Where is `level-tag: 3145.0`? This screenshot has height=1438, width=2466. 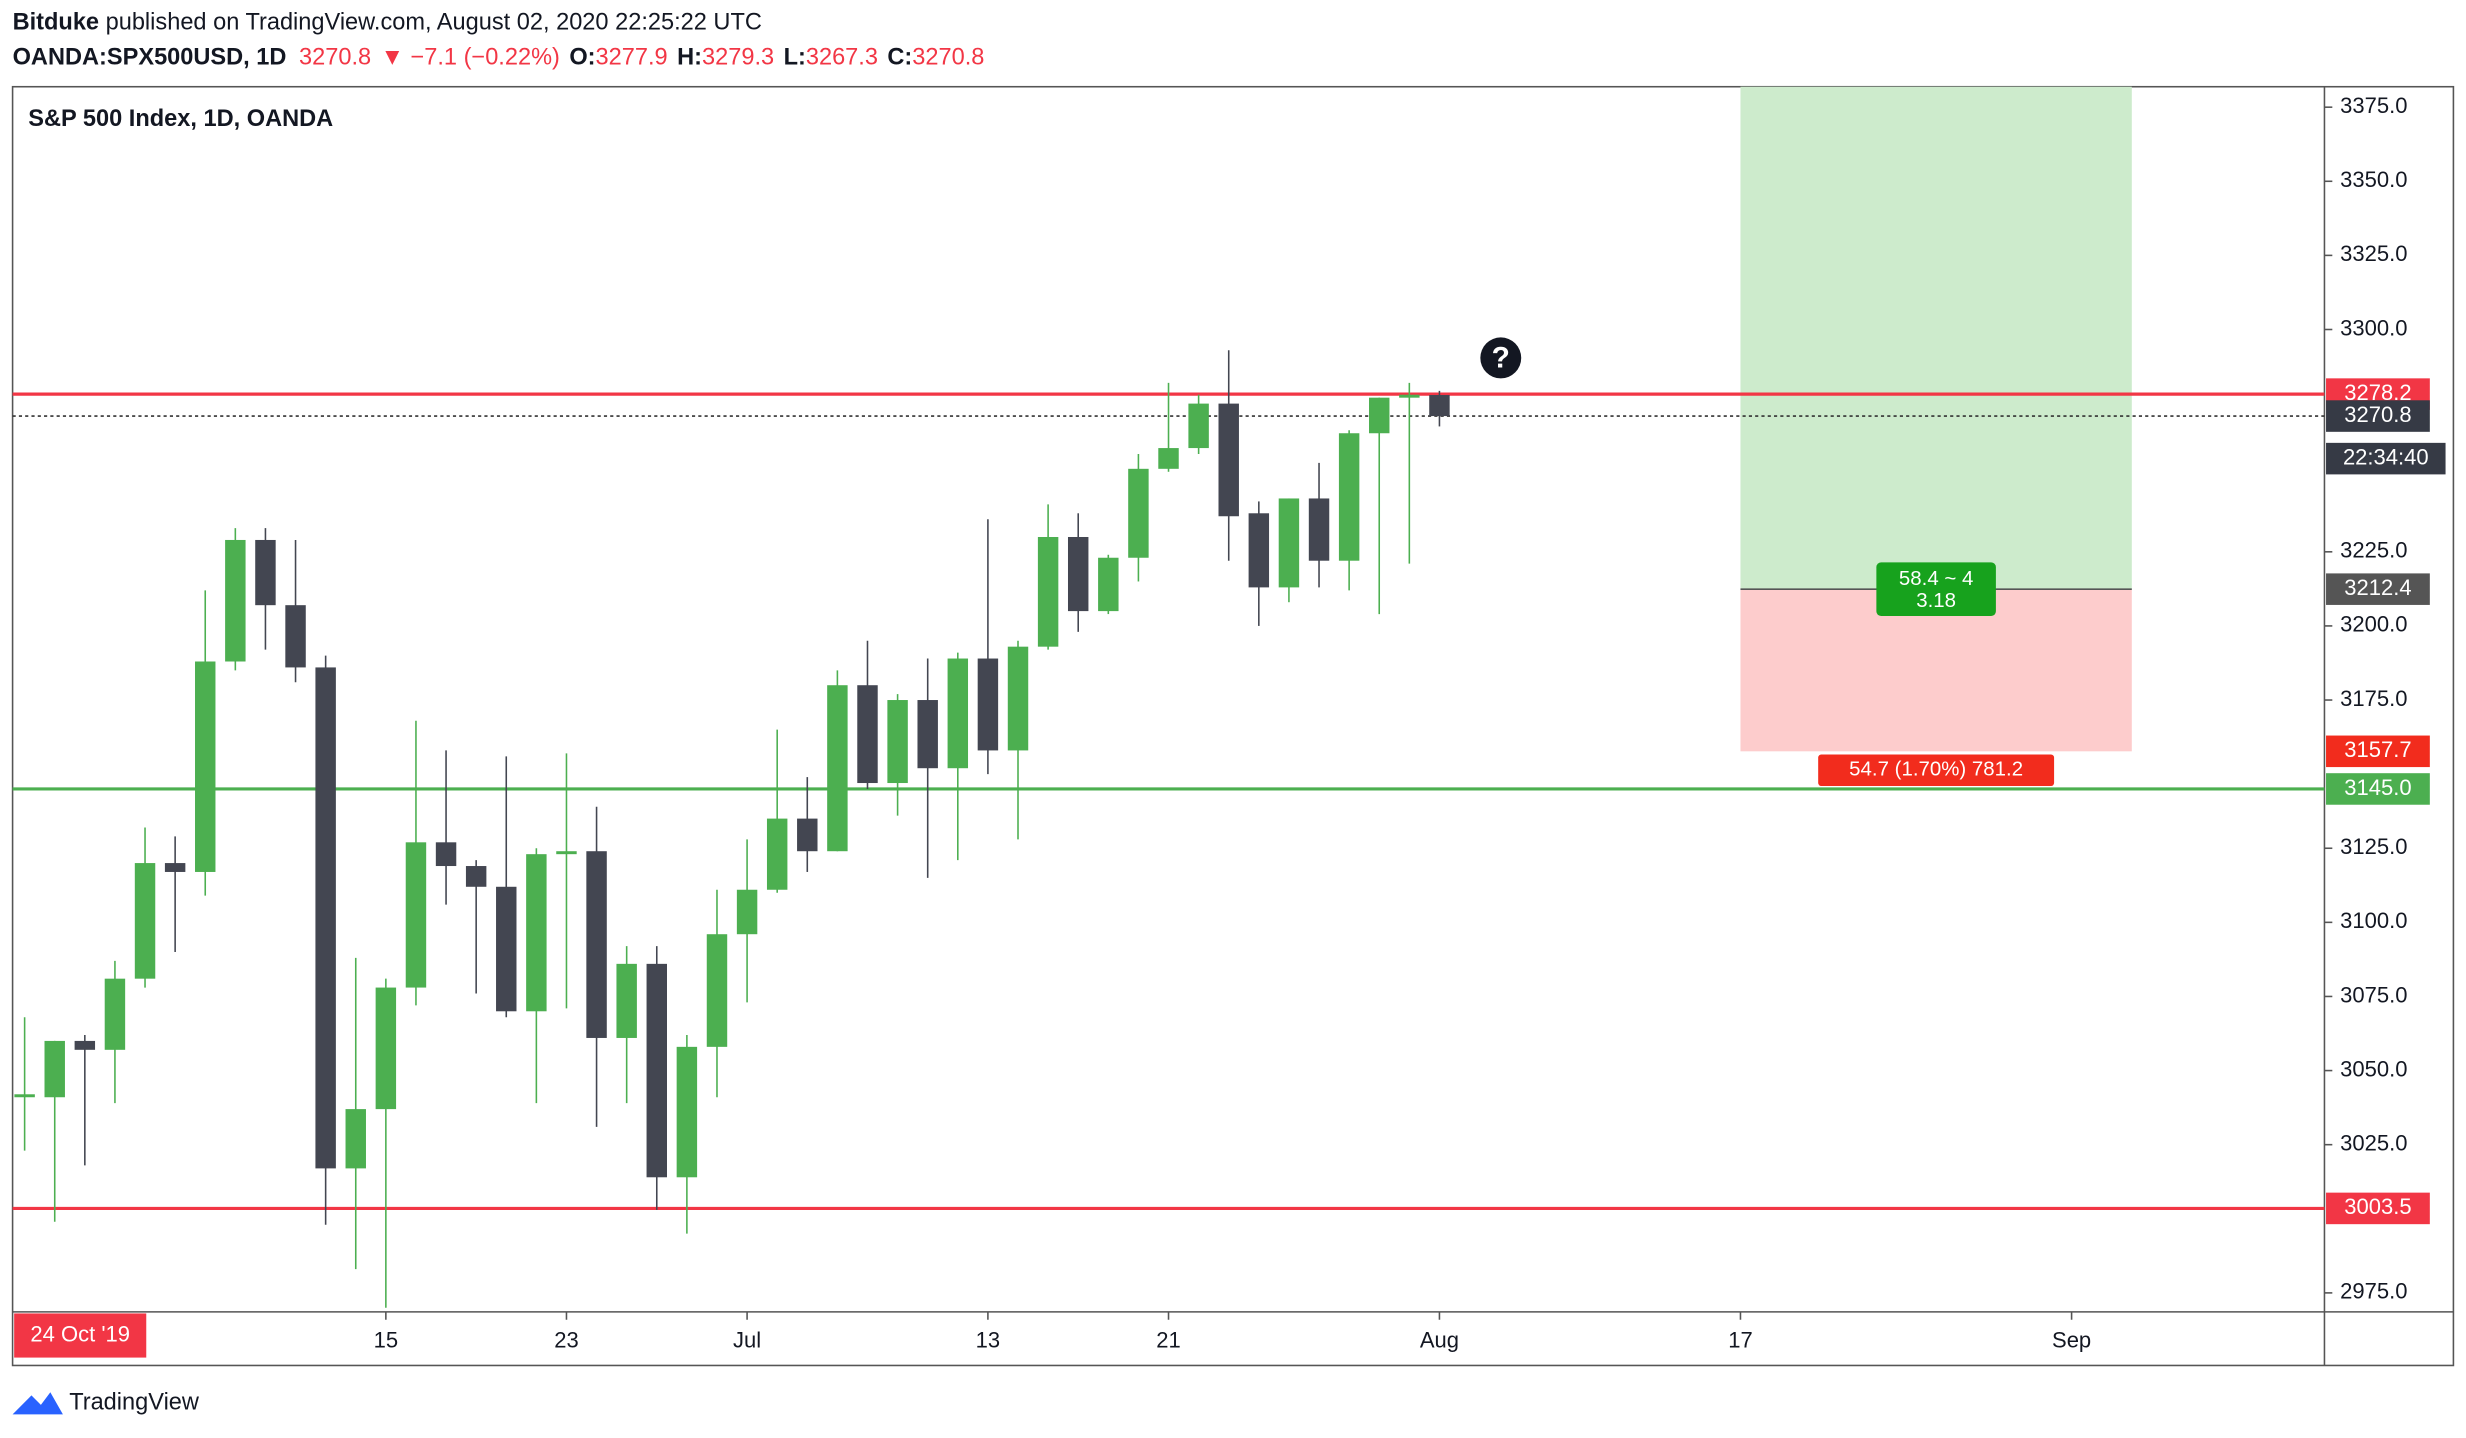 level-tag: 3145.0 is located at coordinates (2377, 787).